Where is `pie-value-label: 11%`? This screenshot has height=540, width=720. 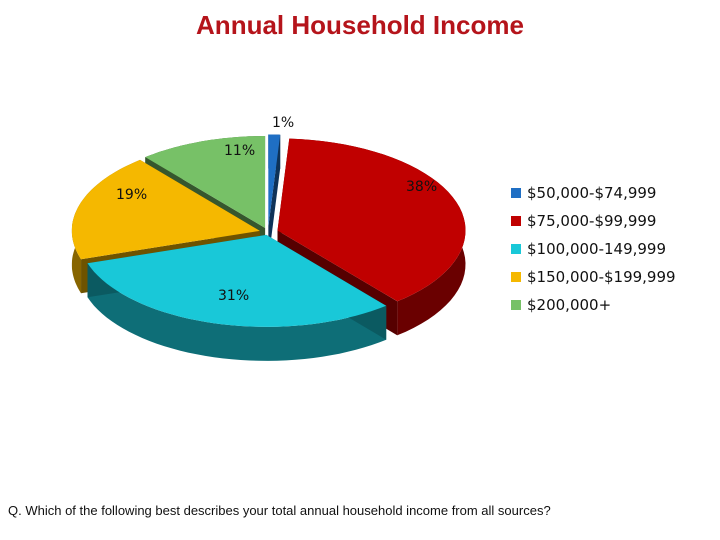
pie-value-label: 11% is located at coordinates (239, 151).